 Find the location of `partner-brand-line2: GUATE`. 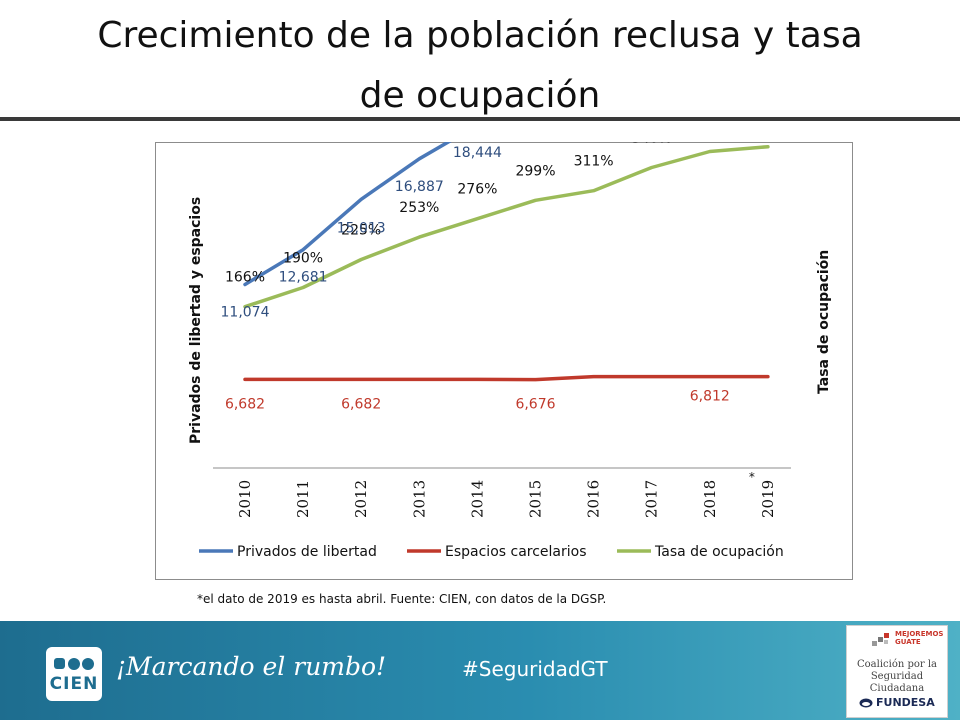

partner-brand-line2: GUATE is located at coordinates (908, 642).